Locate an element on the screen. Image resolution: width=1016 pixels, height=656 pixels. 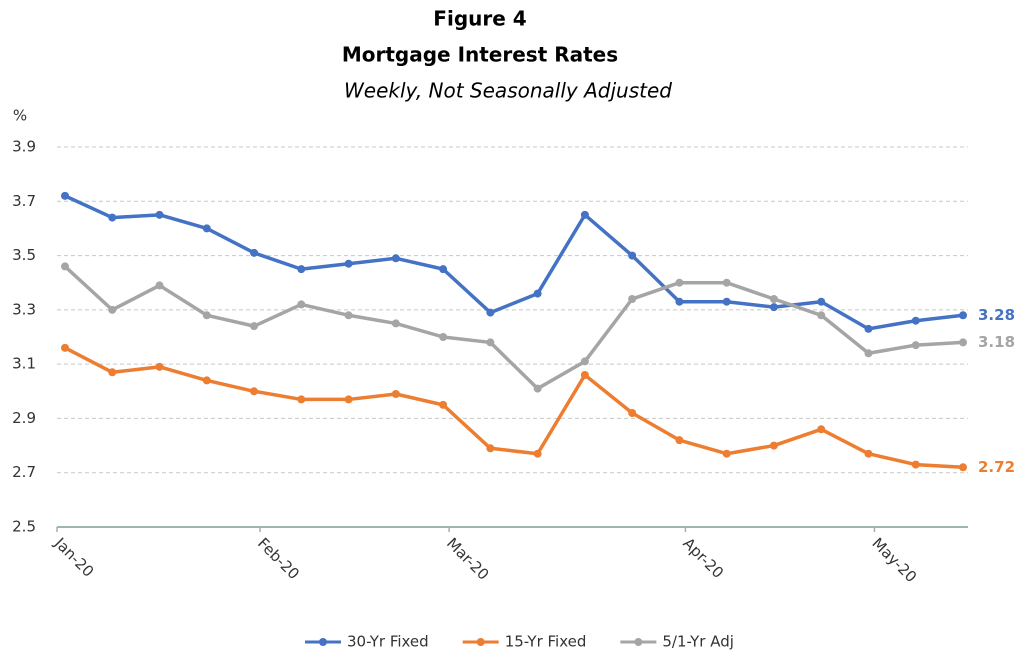
x-tick-label: Jan-20 is located at coordinates (73, 557).